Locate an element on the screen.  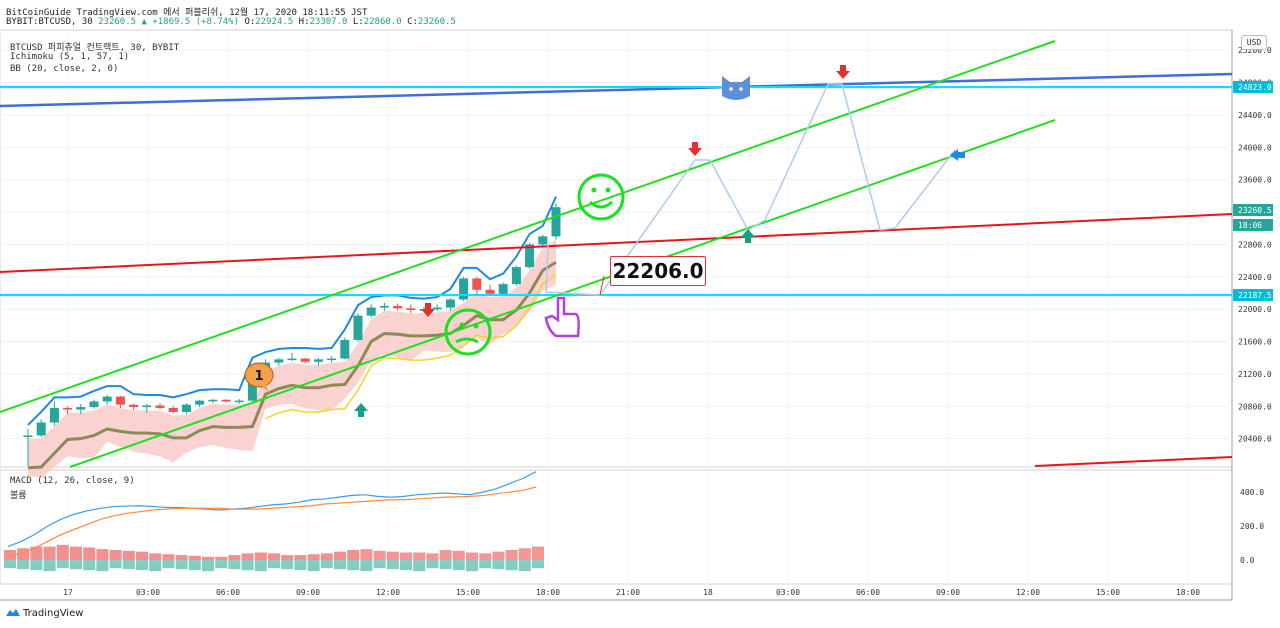
support-trendline is located at coordinates (616, 243).